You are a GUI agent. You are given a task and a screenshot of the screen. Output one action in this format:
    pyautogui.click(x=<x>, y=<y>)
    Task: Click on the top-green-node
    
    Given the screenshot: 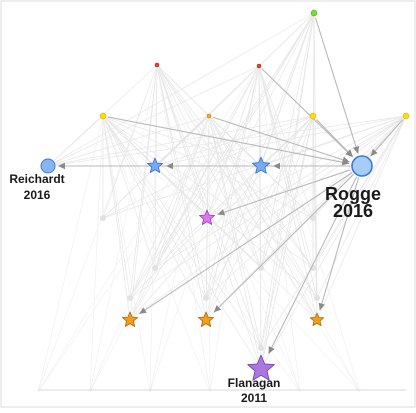 What is the action you would take?
    pyautogui.click(x=314, y=13)
    